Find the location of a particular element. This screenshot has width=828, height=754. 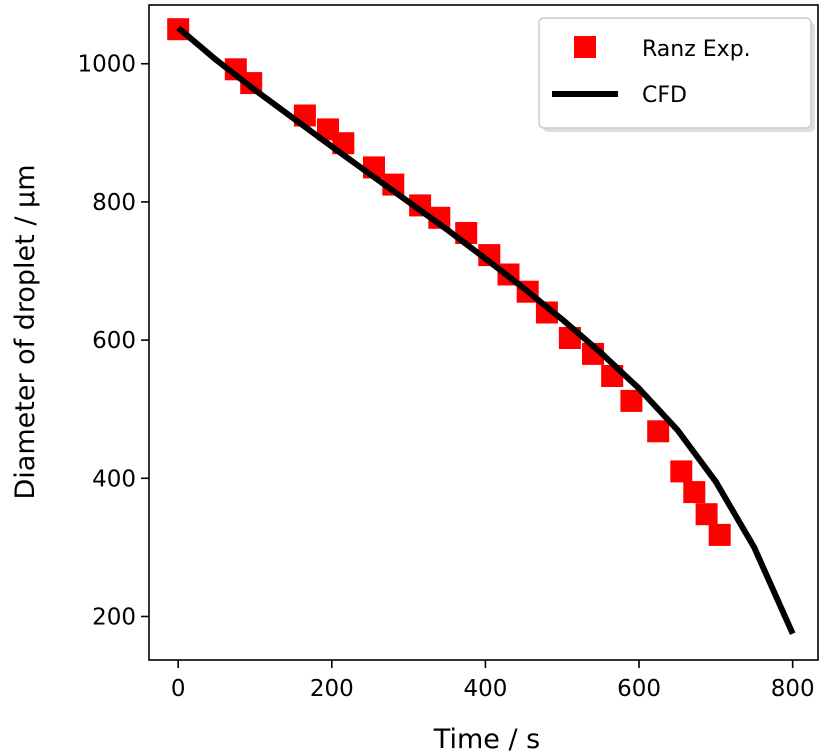

y-tick-label: 600 is located at coordinates (114, 341).